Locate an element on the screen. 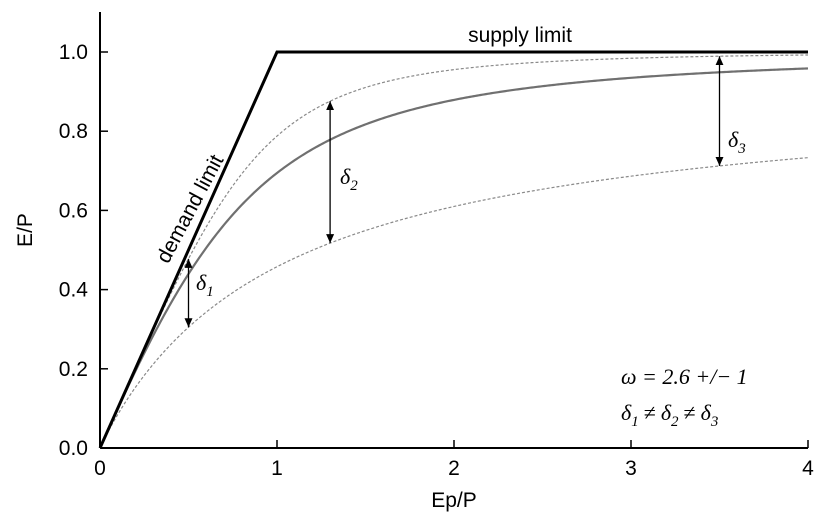  y-tick-label: 0.6 is located at coordinates (73, 210).